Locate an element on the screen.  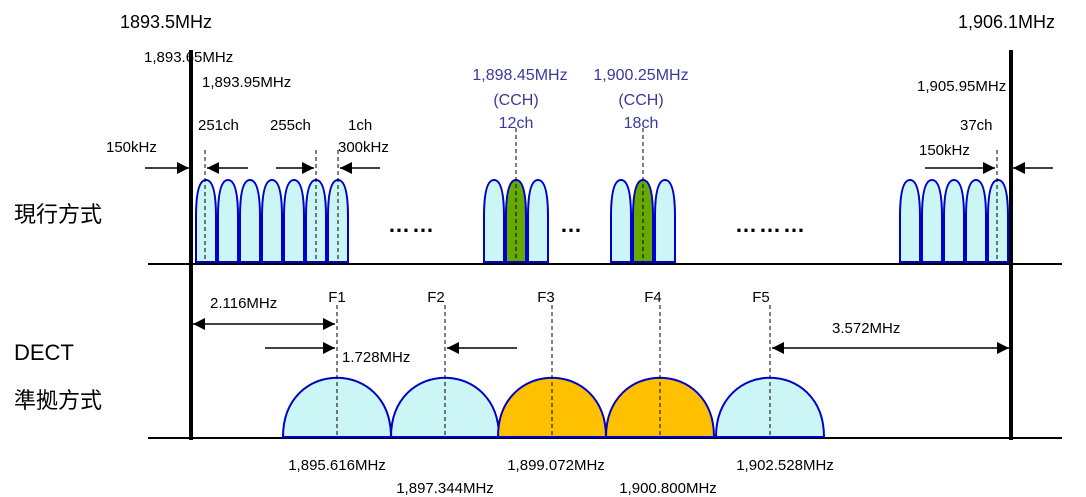
dect-carrier-f3 is located at coordinates (552, 407).